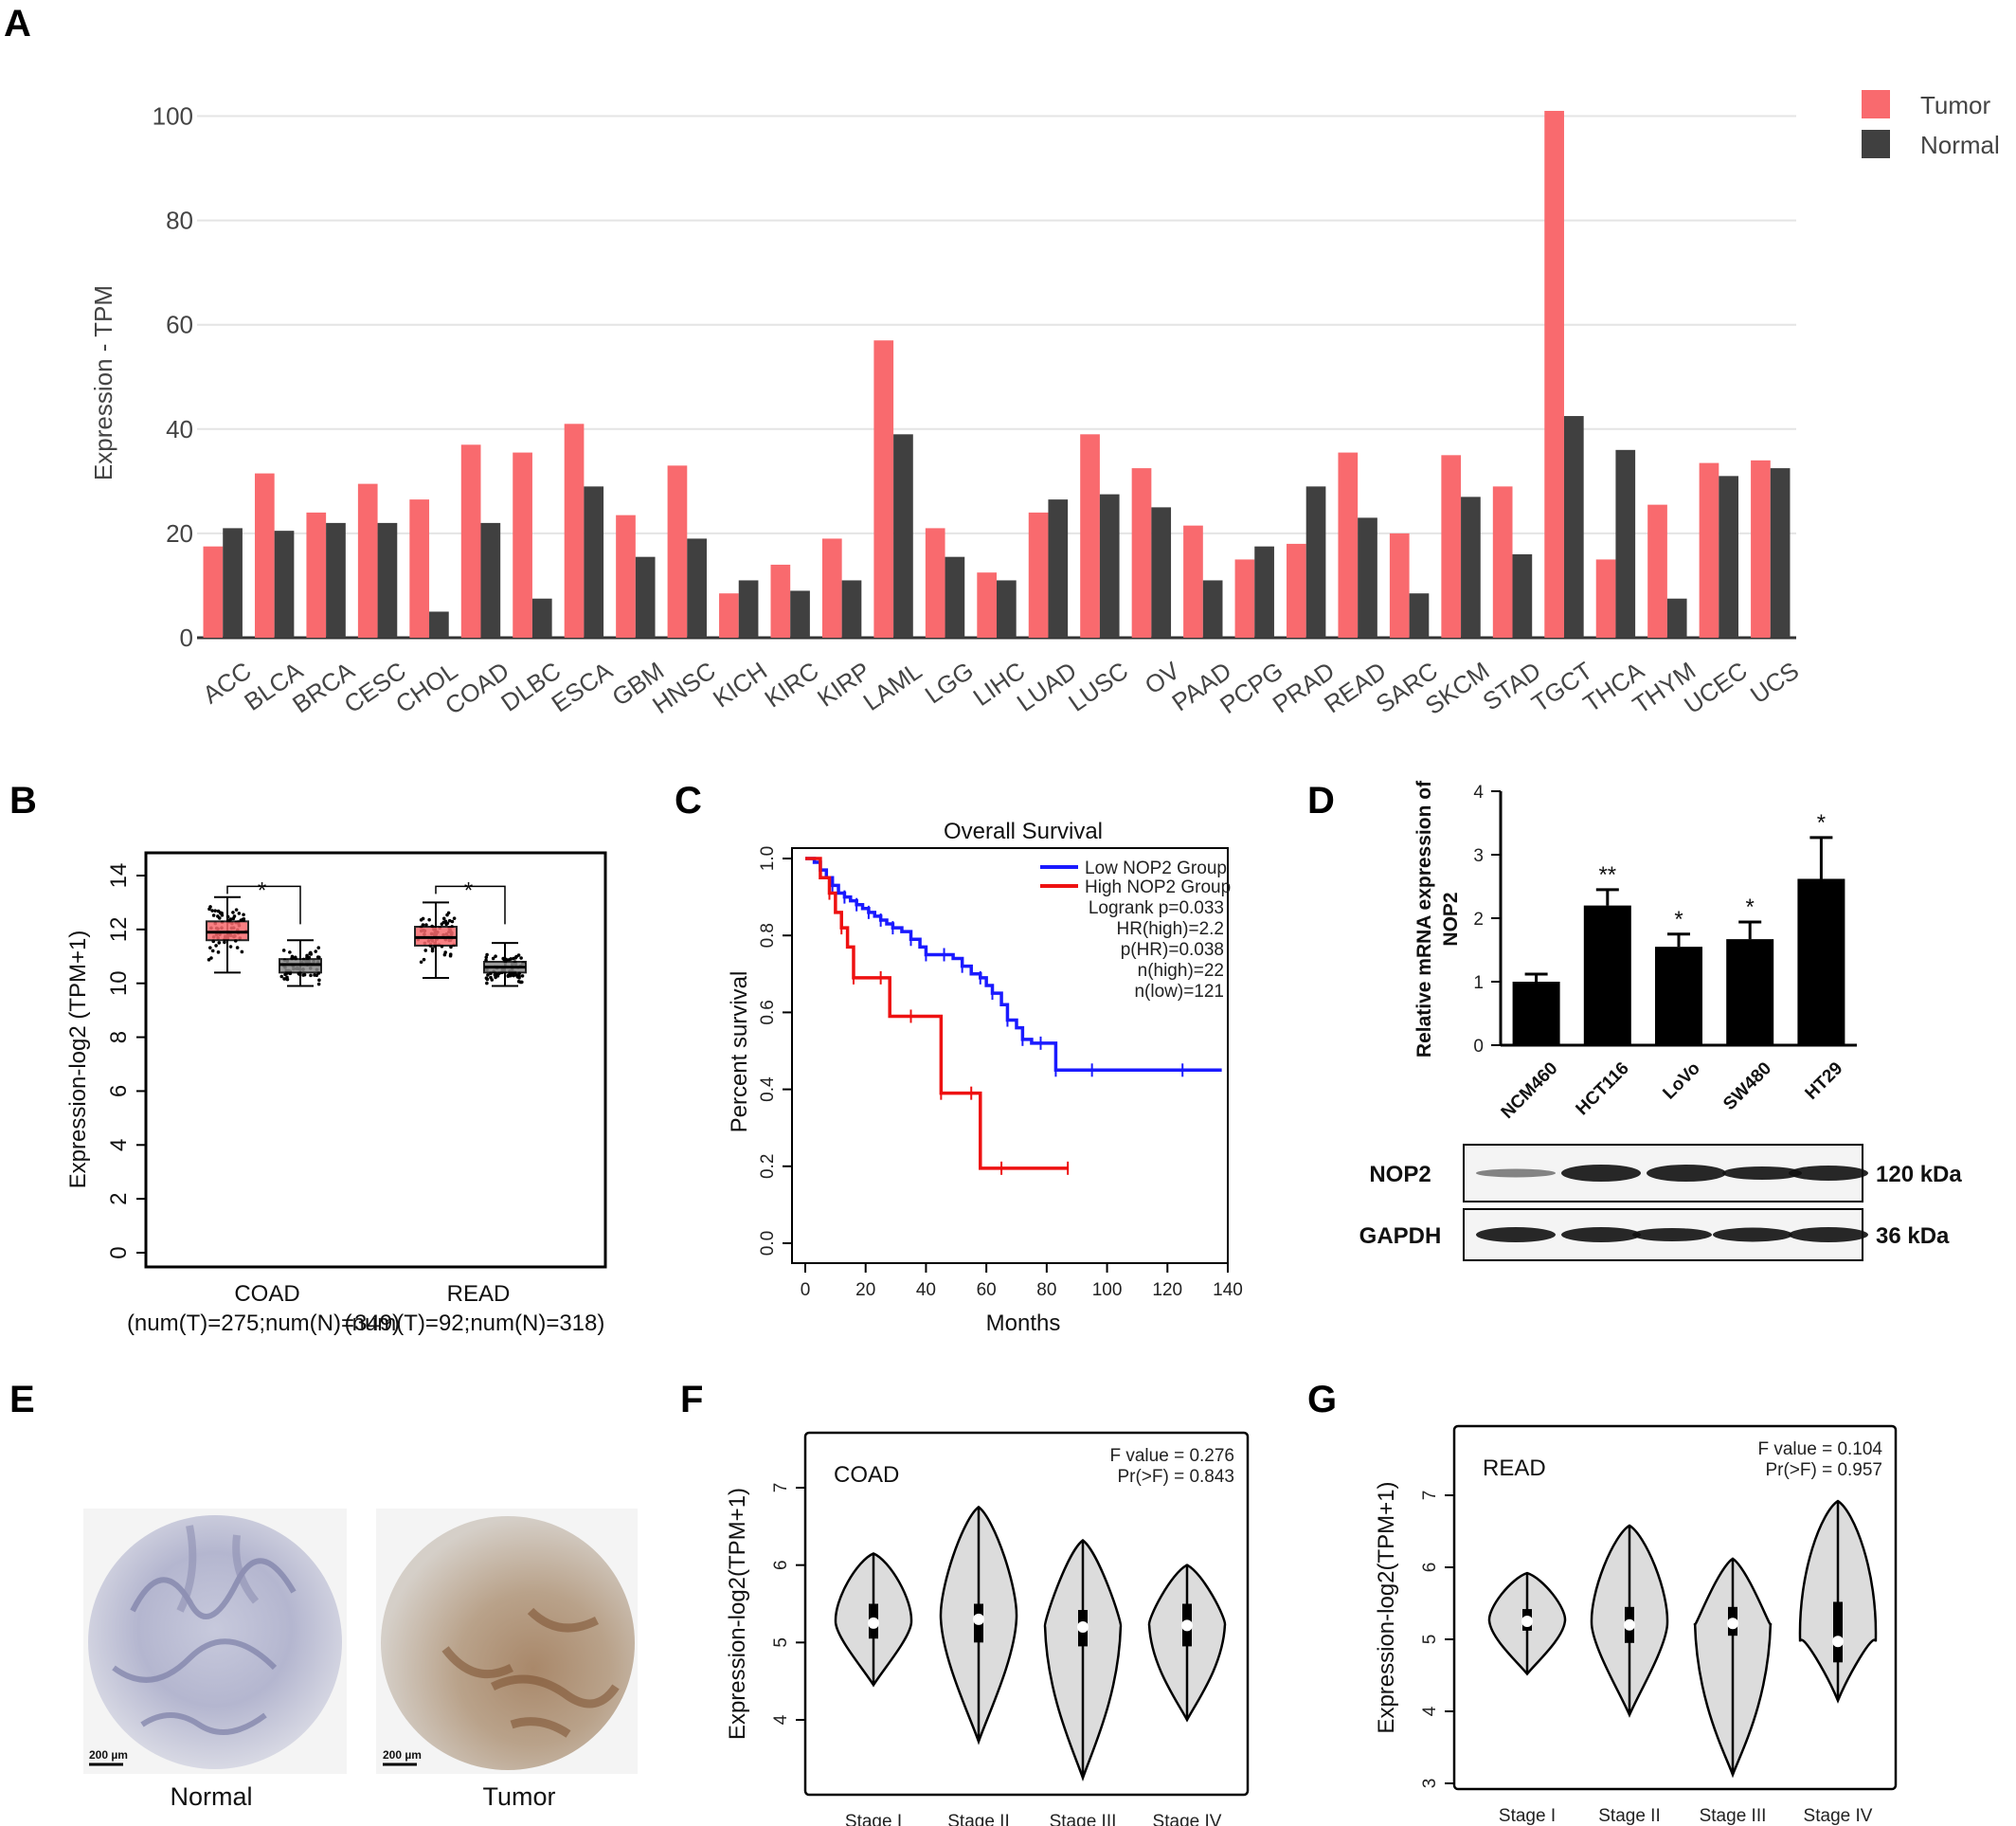  What do you see at coordinates (1399, 585) in the screenshot?
I see `bar-tumor-sarc` at bounding box center [1399, 585].